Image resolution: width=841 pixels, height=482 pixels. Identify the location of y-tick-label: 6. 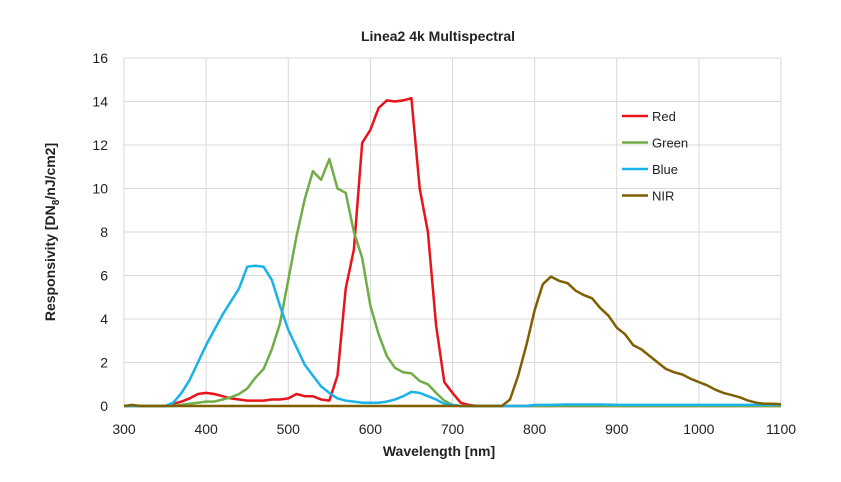
(104, 276).